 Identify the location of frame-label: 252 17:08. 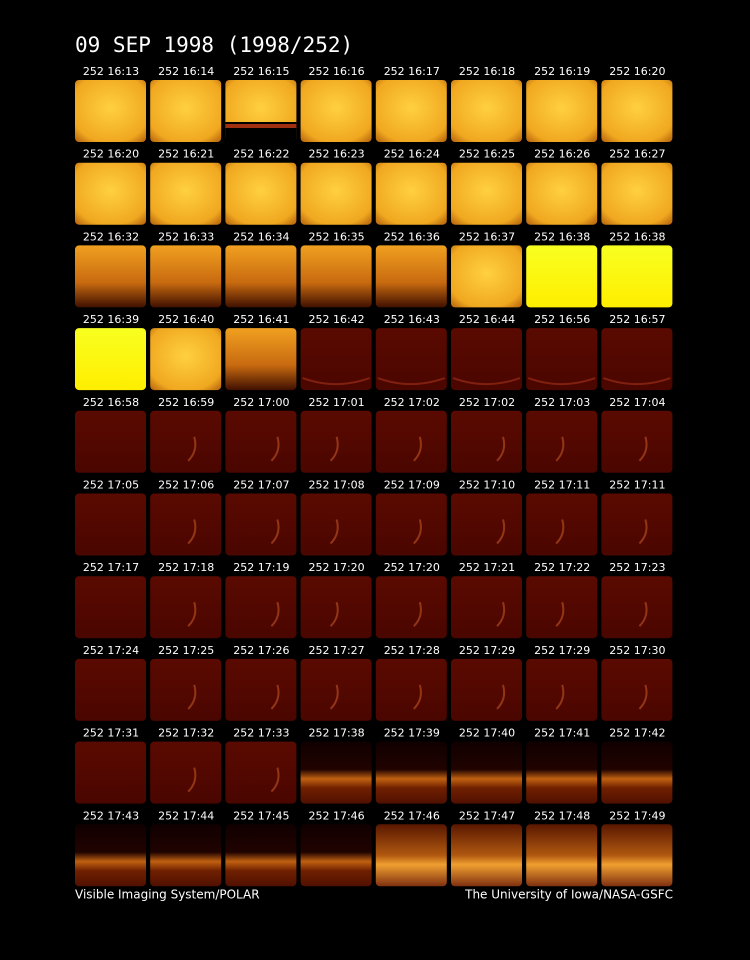
(336, 485).